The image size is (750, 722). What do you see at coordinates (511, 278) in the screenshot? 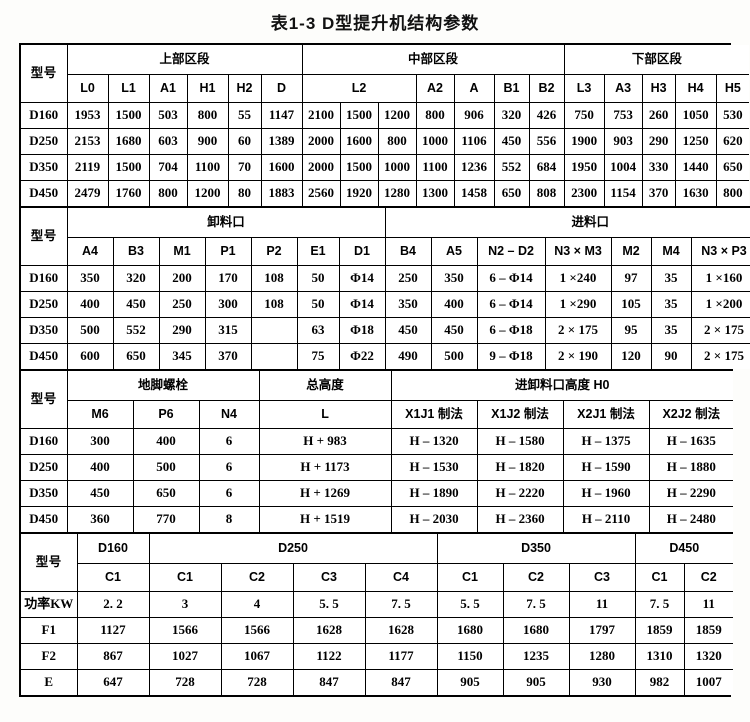
I see `cell: 6 – Φ14` at bounding box center [511, 278].